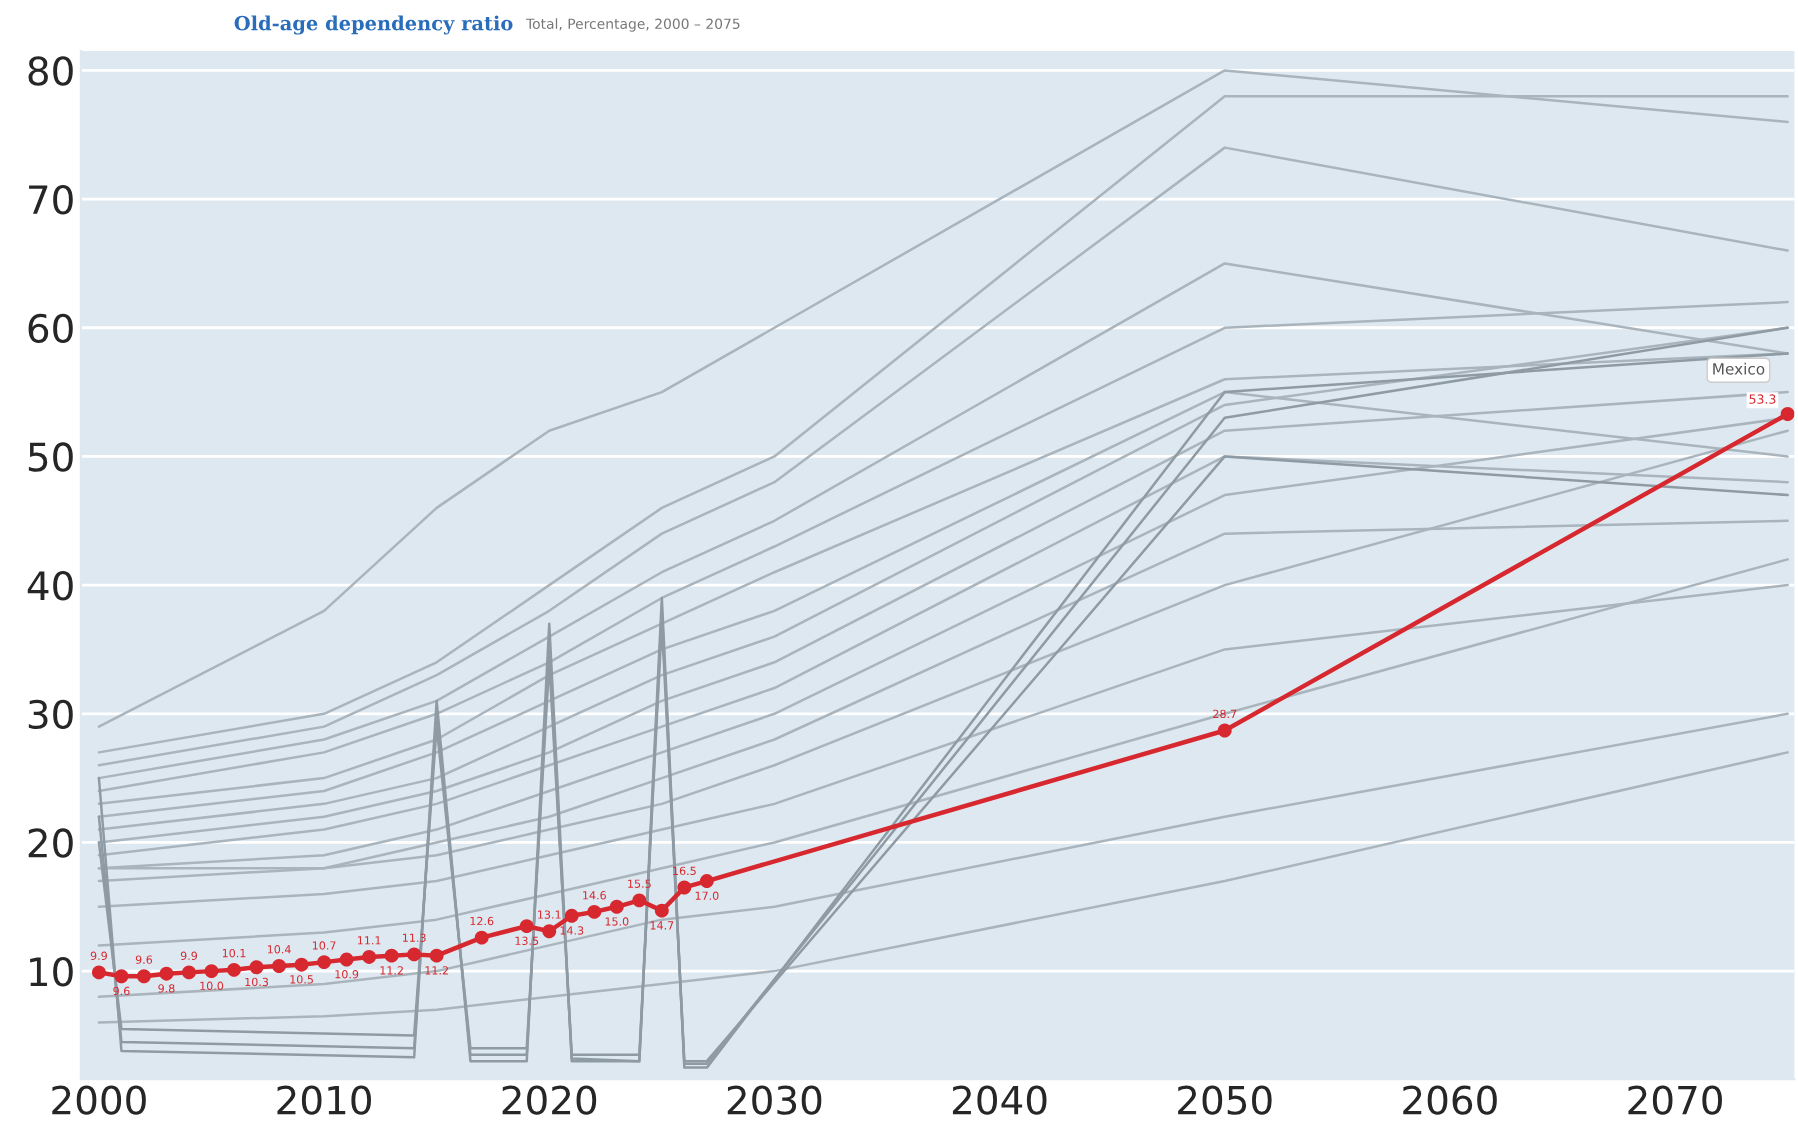  Describe the element at coordinates (324, 1100) in the screenshot. I see `x-tick-label: 2010` at that location.